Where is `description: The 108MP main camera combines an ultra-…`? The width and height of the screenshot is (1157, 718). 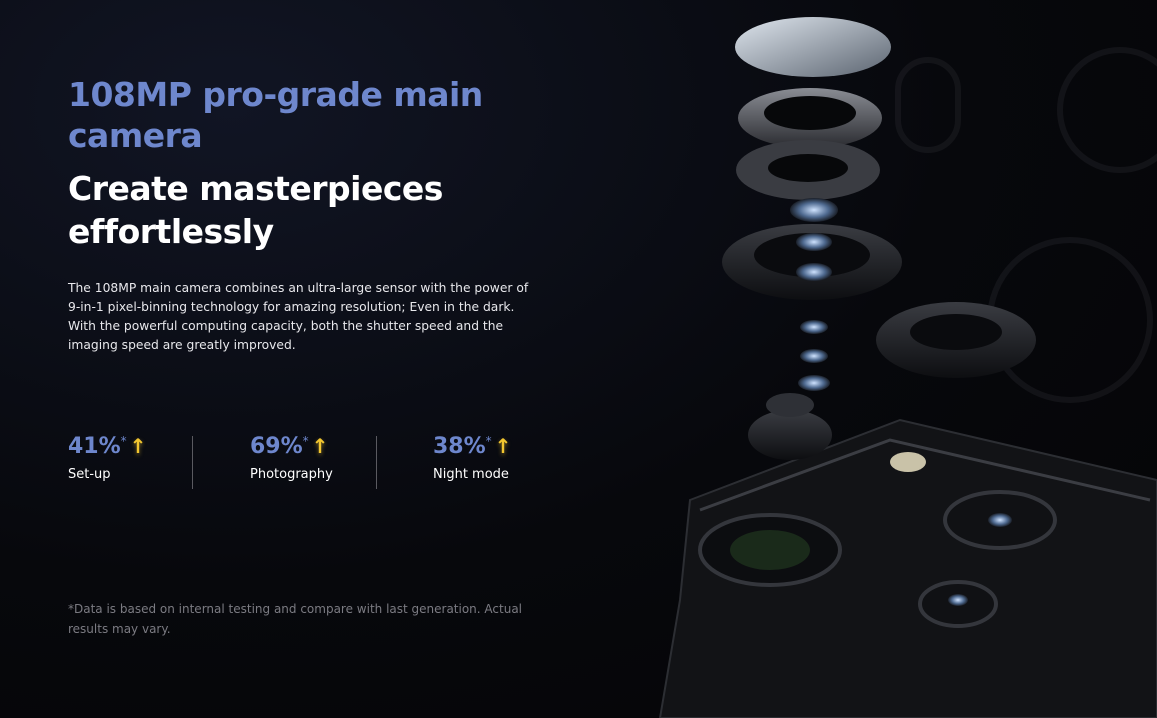
description: The 108MP main camera combines an ultra-… is located at coordinates (298, 316).